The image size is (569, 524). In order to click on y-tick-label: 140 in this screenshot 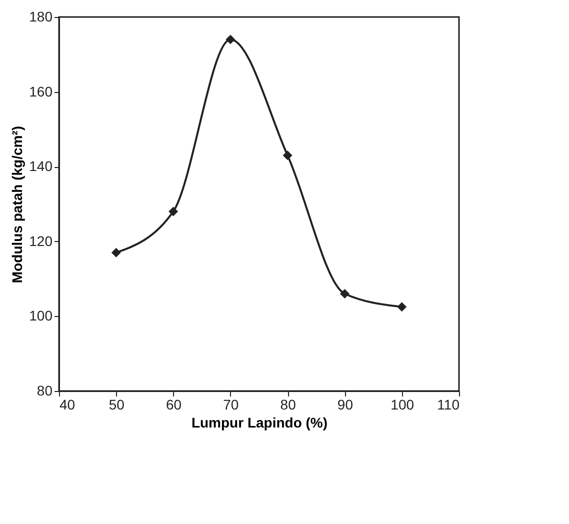, I will do `click(41, 166)`.